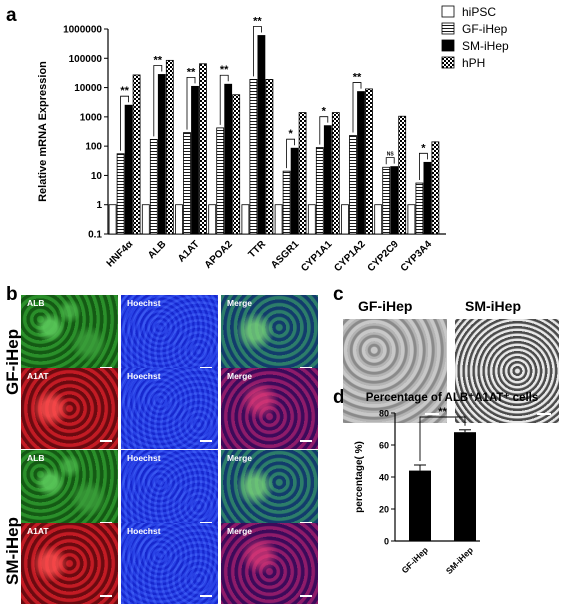  What do you see at coordinates (384, 257) in the screenshot?
I see `x-tick-label: CYP2C9` at bounding box center [384, 257].